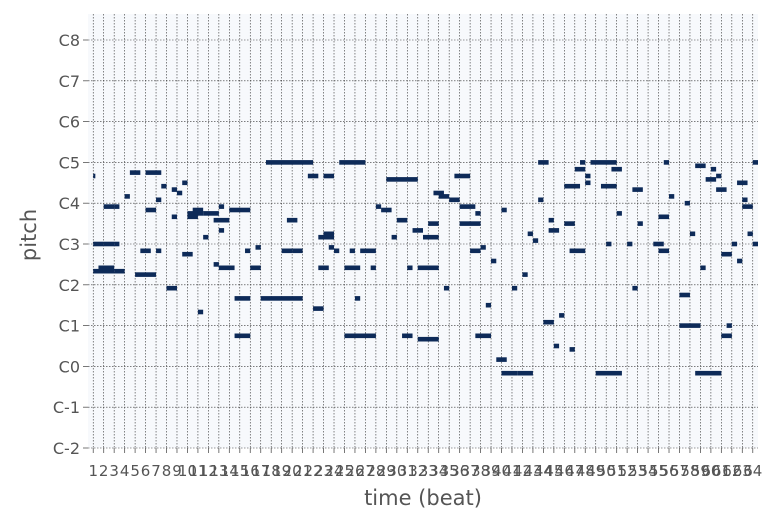  What do you see at coordinates (69, 203) in the screenshot?
I see `y-tick-label: C4` at bounding box center [69, 203].